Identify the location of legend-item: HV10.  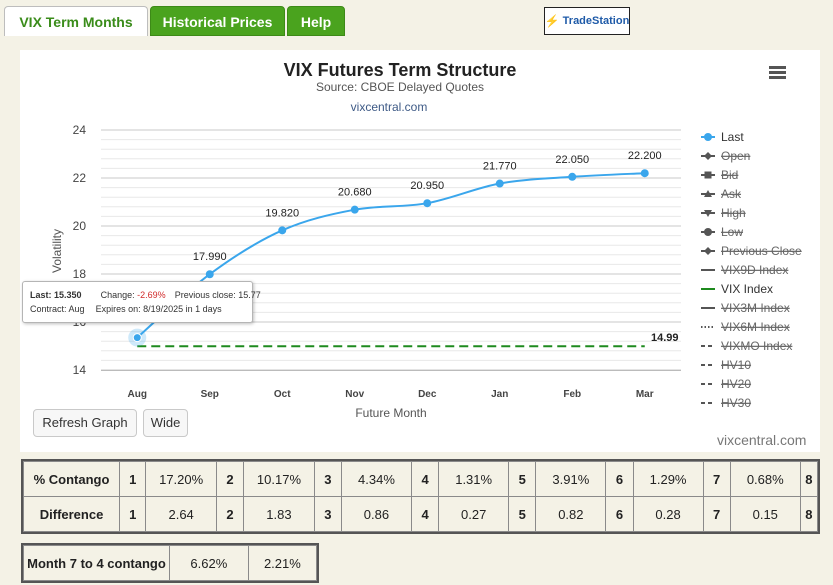
(726, 365).